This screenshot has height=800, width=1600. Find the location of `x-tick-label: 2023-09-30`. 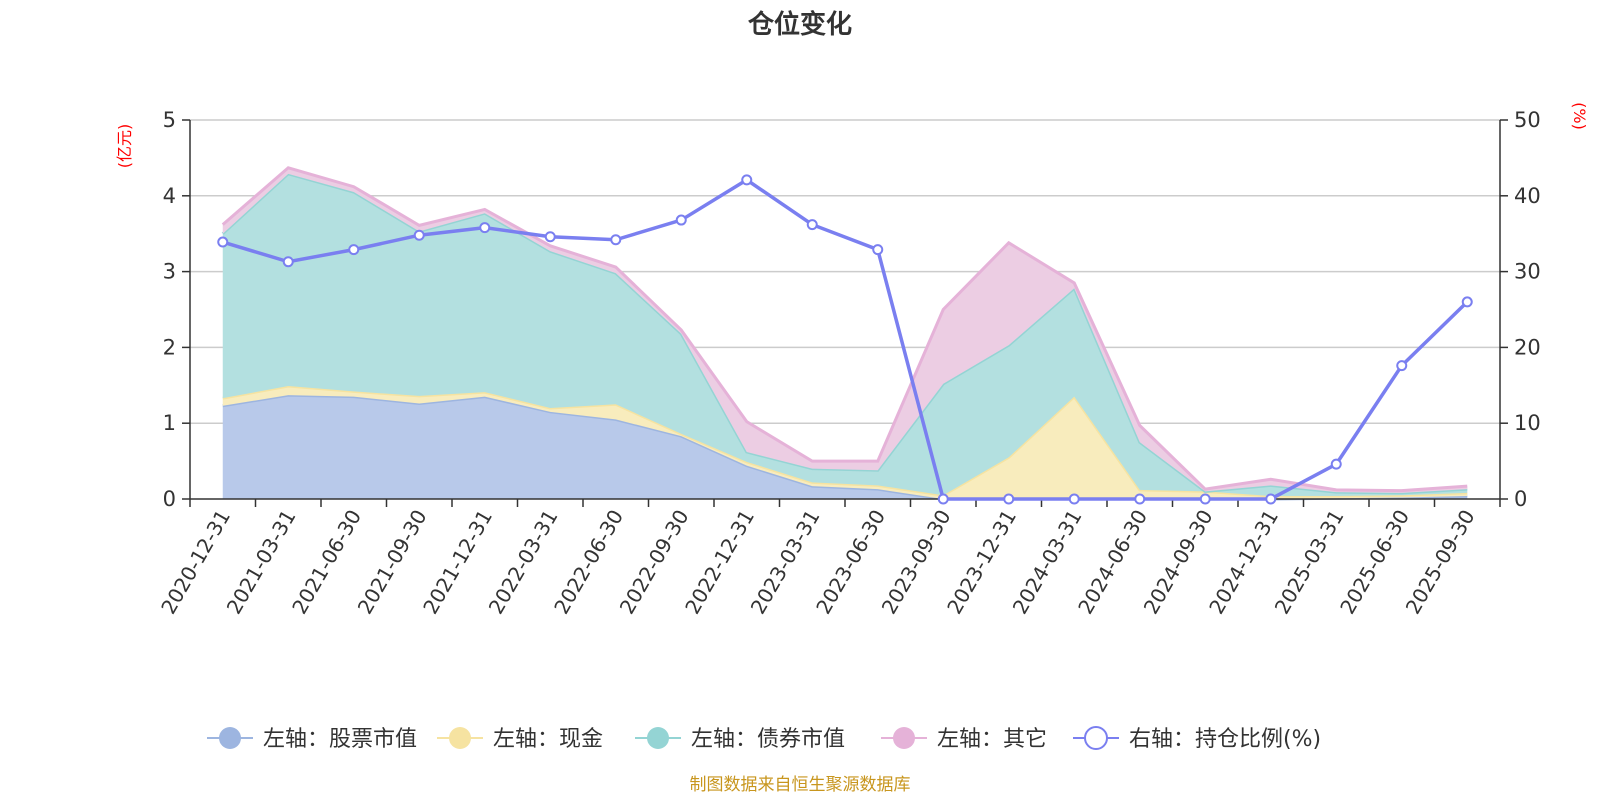

x-tick-label: 2023-09-30 is located at coordinates (916, 562).